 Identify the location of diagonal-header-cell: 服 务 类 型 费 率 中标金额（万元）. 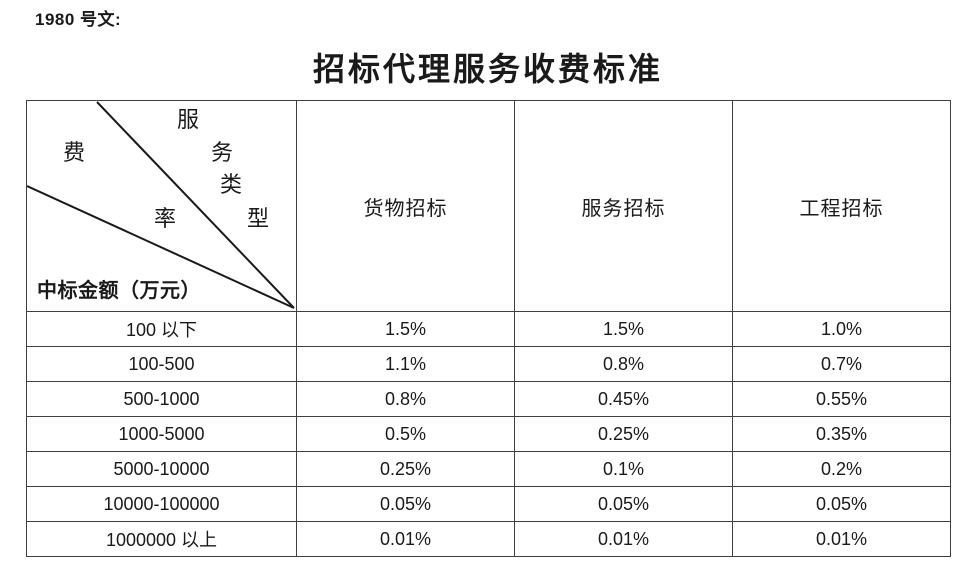
(161, 206).